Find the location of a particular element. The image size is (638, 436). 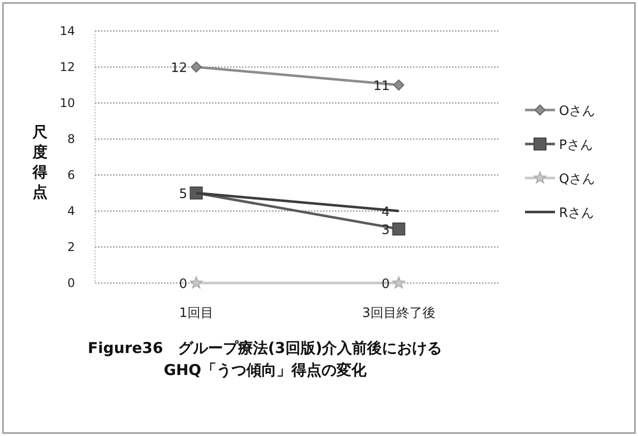

legend-label: Rさん is located at coordinates (576, 213).